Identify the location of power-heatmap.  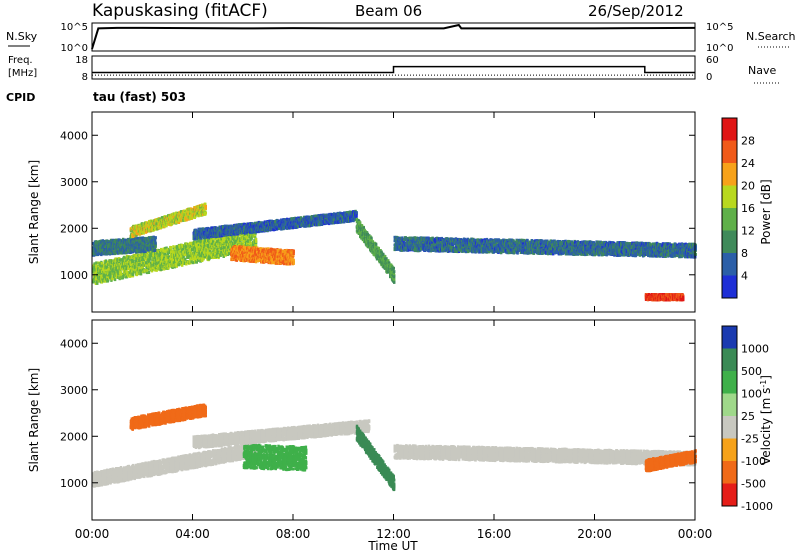
(394, 252).